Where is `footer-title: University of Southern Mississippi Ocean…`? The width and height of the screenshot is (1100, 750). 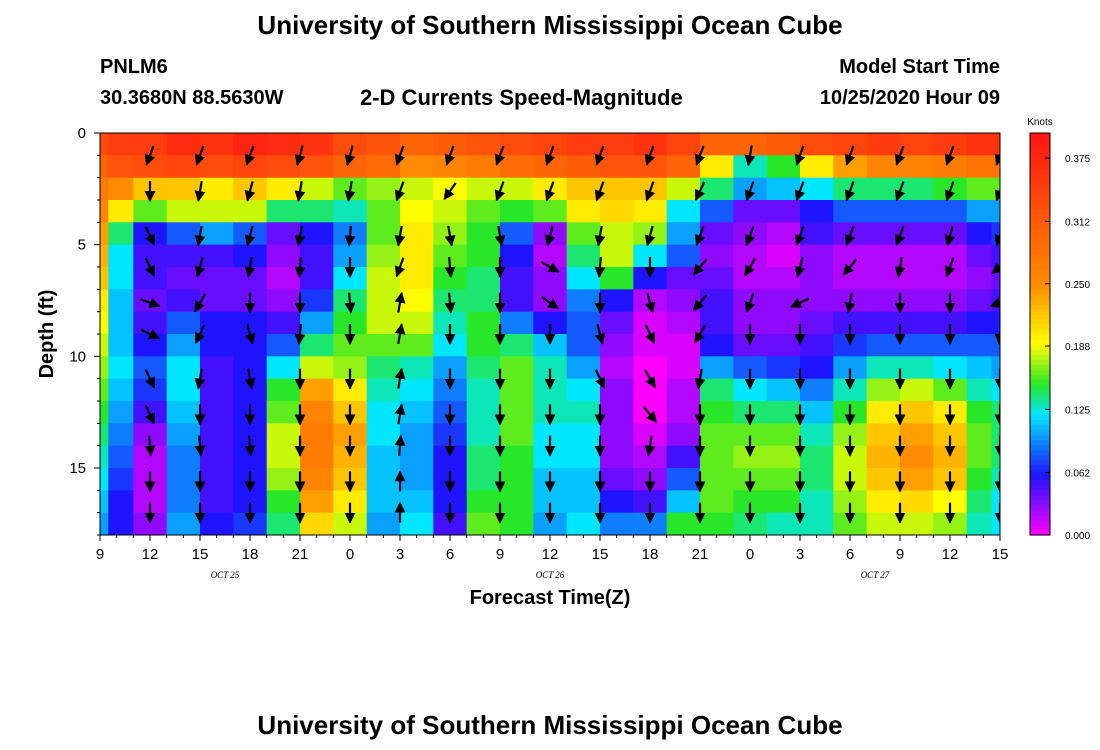 footer-title: University of Southern Mississippi Ocean… is located at coordinates (550, 725).